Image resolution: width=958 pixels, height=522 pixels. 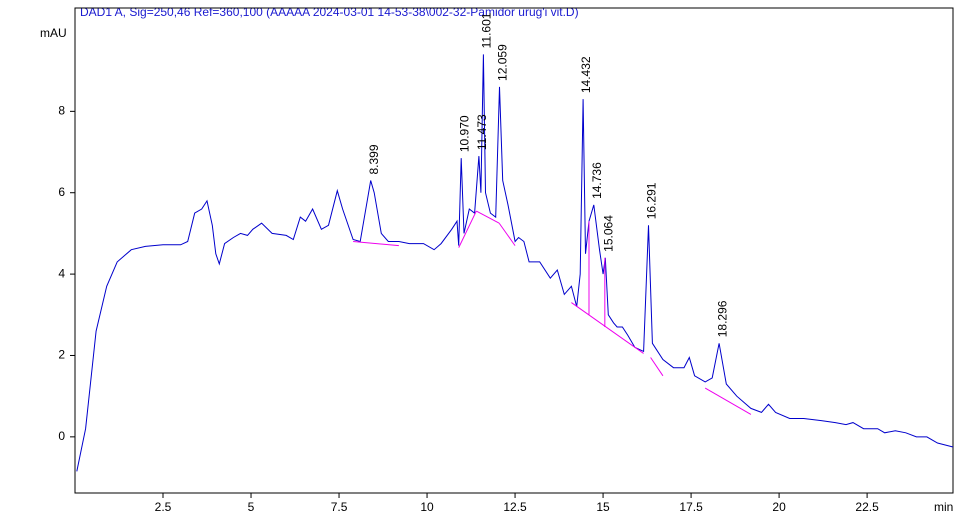 What do you see at coordinates (61, 111) in the screenshot?
I see `y-tick-label: 8` at bounding box center [61, 111].